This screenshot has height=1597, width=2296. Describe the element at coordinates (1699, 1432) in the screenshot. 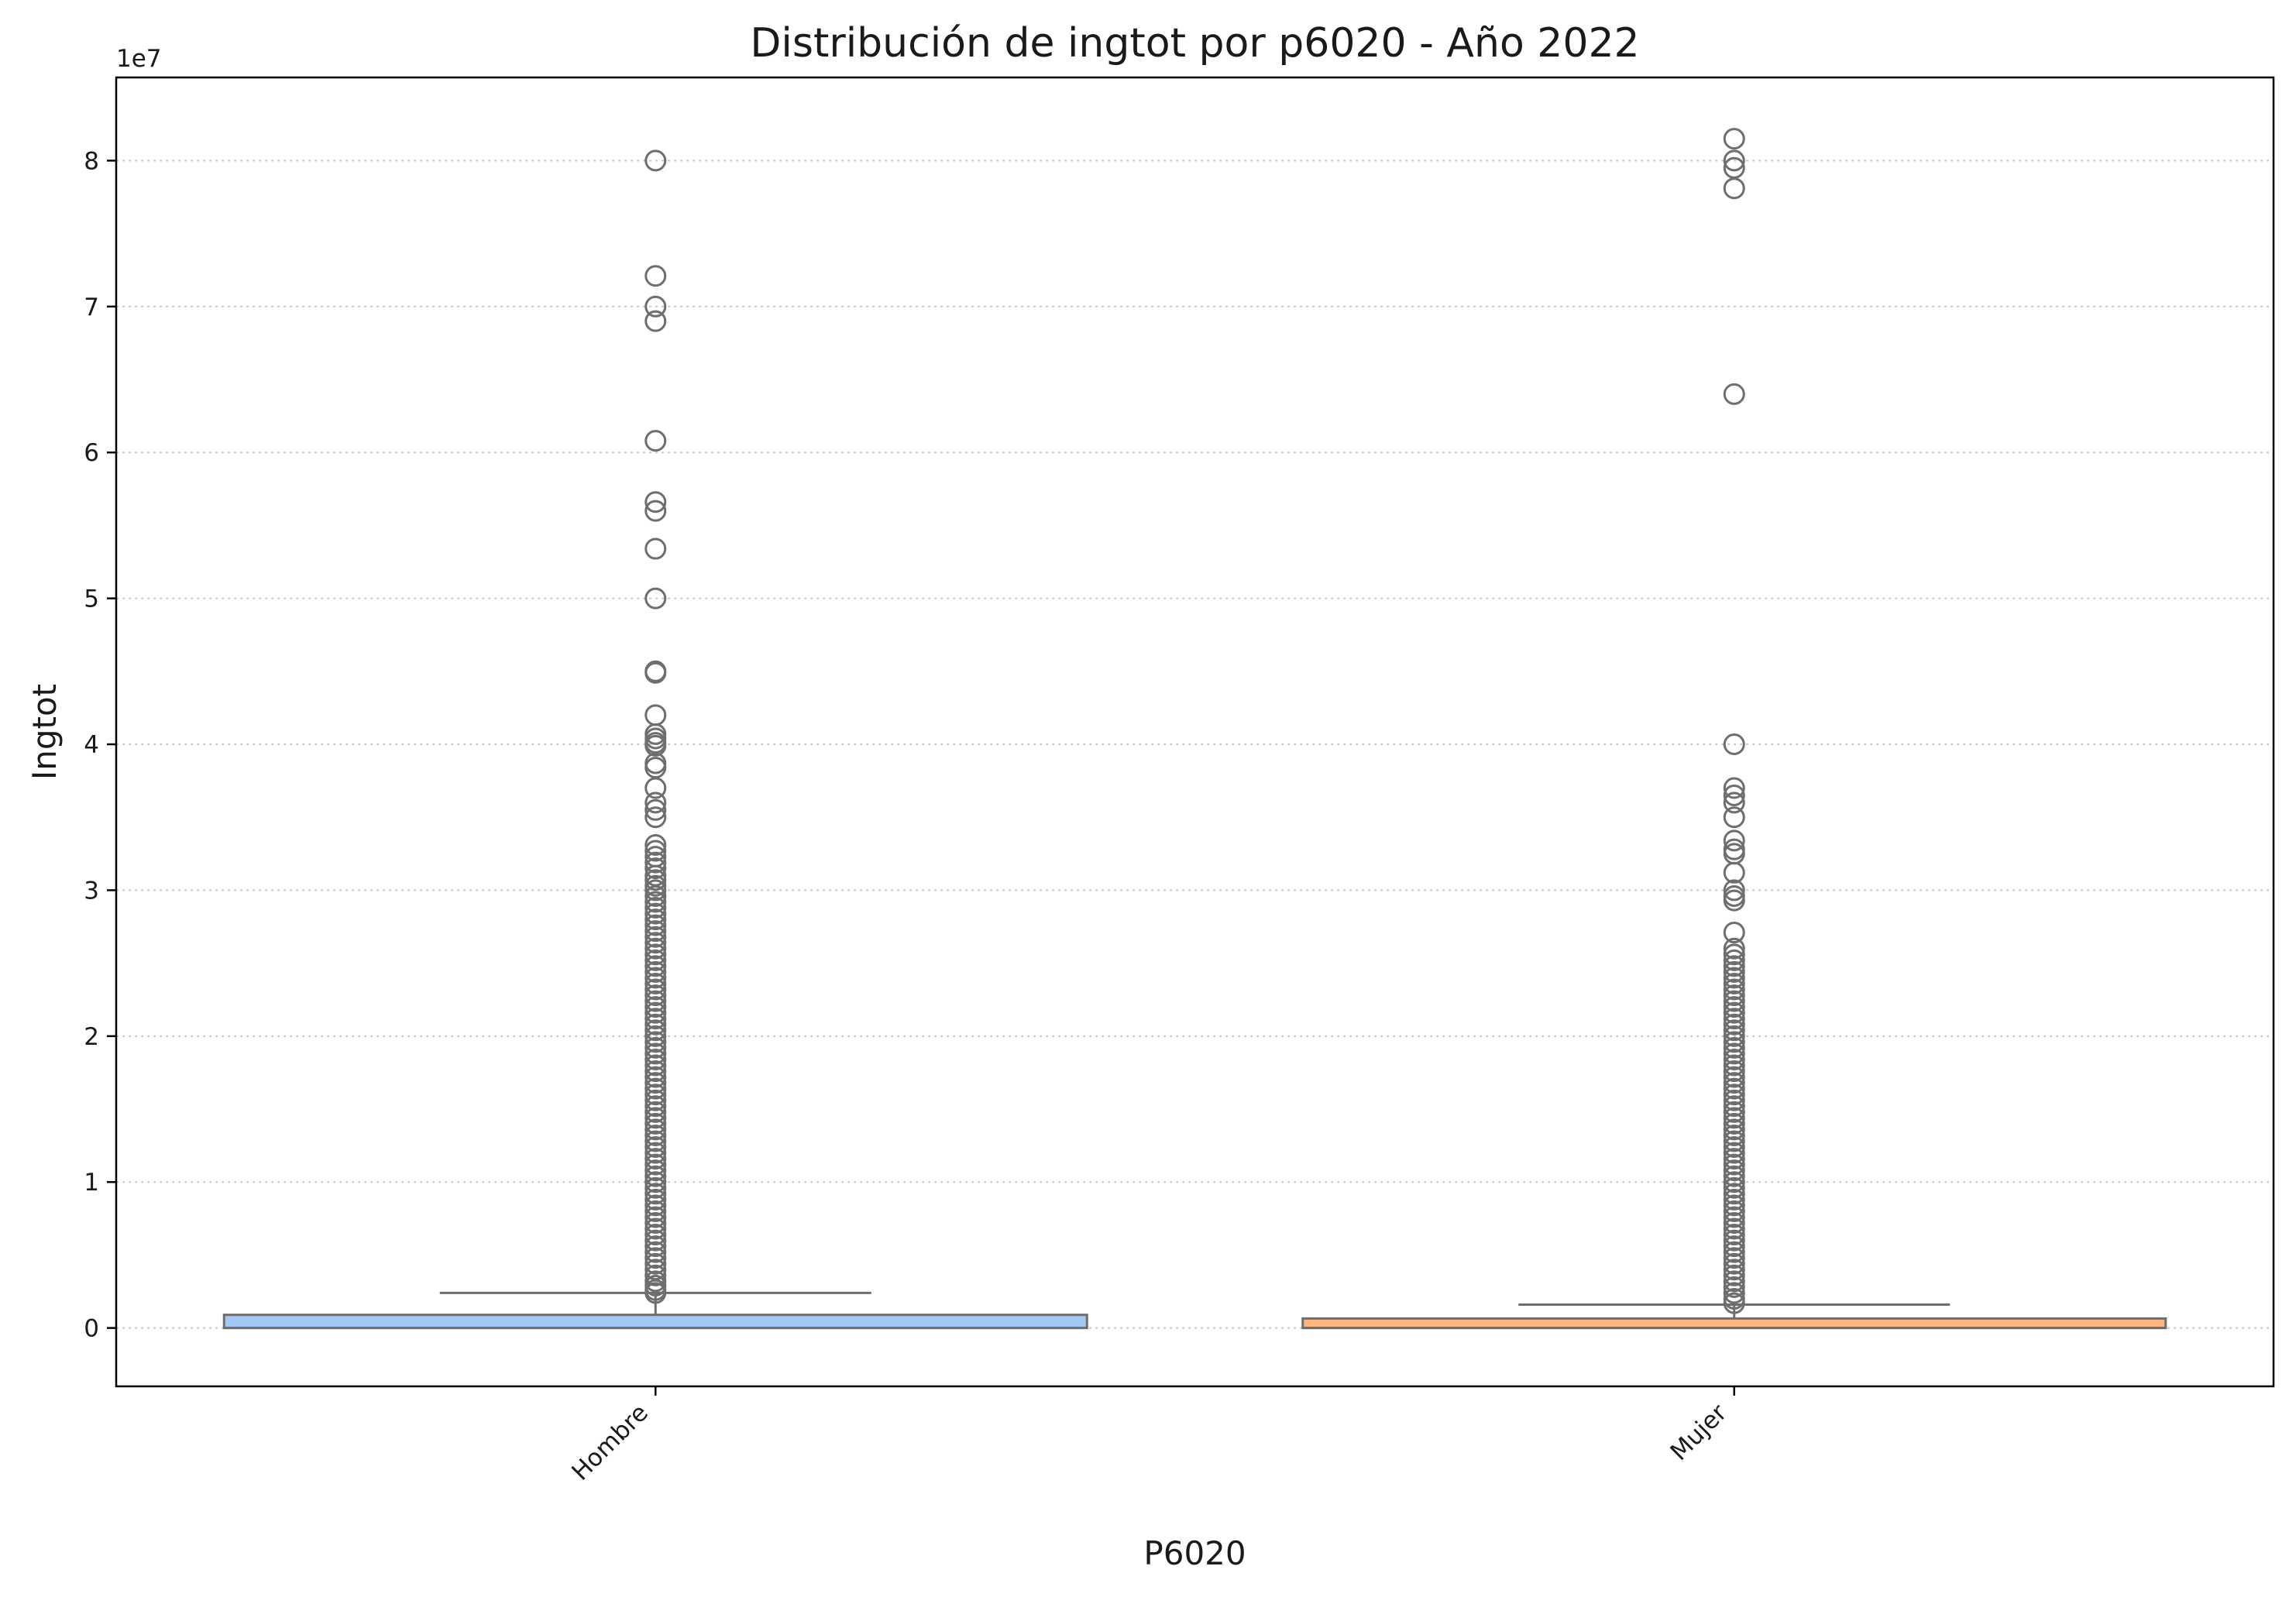

I see `x-tick-label: Mujer` at that location.